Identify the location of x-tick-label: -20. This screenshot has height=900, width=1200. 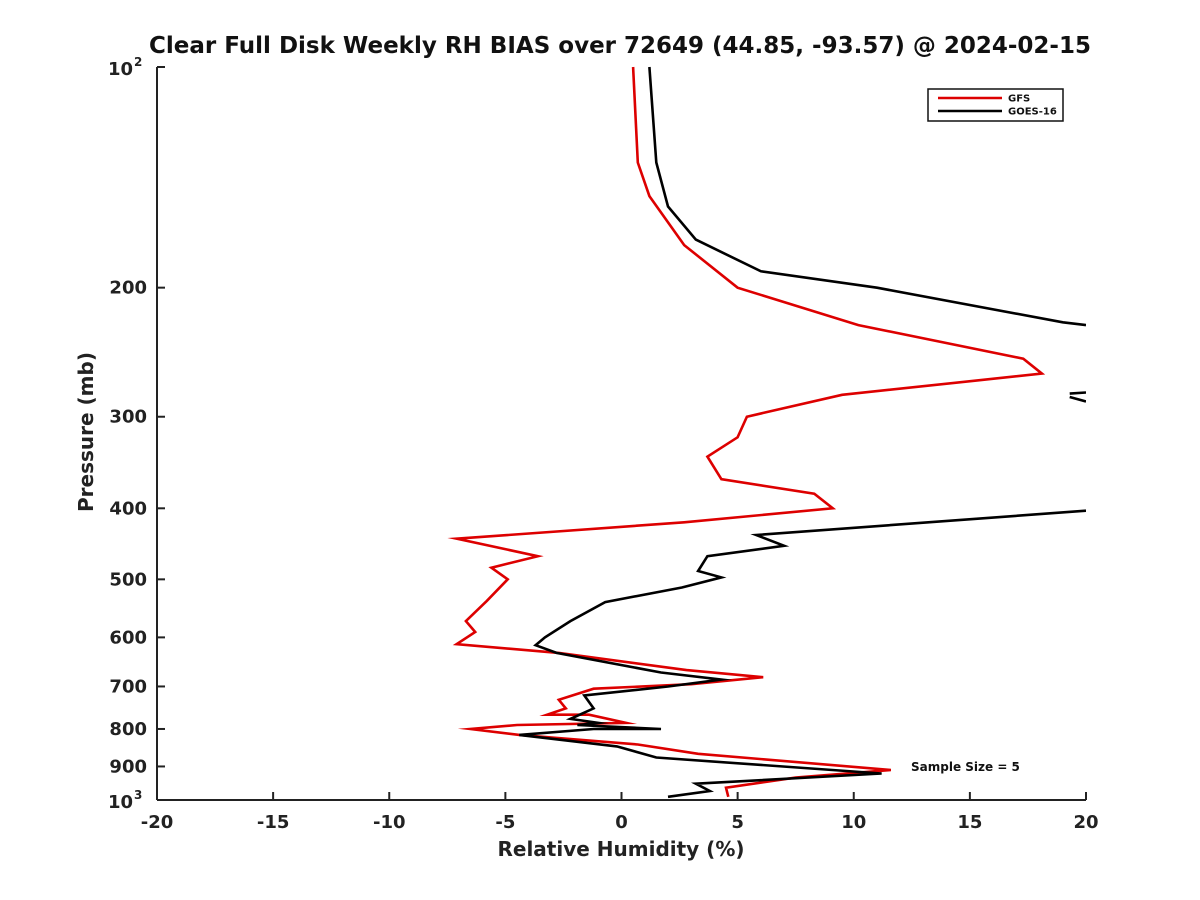
(157, 822).